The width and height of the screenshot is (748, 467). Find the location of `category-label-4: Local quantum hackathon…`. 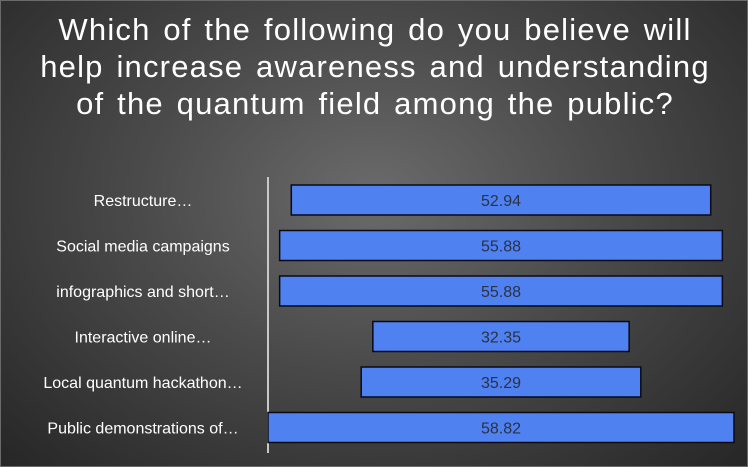

category-label-4: Local quantum hackathon… is located at coordinates (142, 383).